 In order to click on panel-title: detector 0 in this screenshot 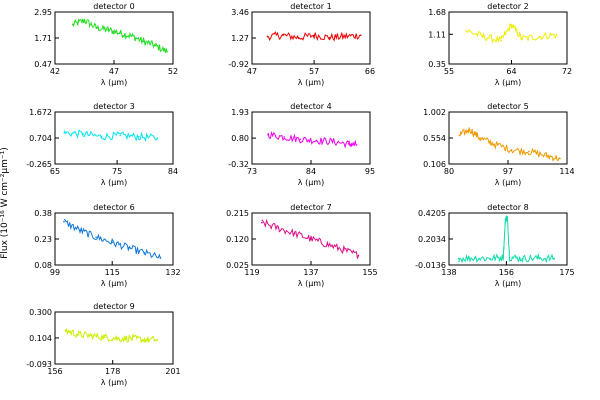, I will do `click(113, 6)`.